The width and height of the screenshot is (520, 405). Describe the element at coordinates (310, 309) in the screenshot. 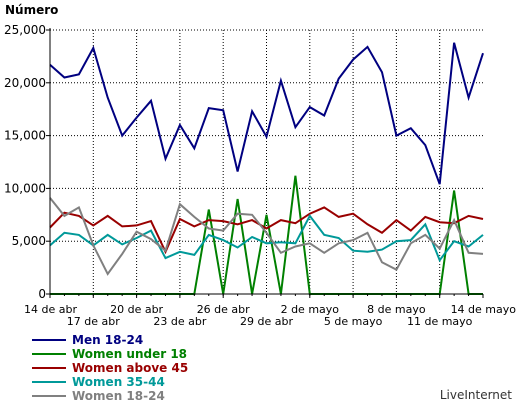

I see `x-tick-label: 2 de mayo` at that location.